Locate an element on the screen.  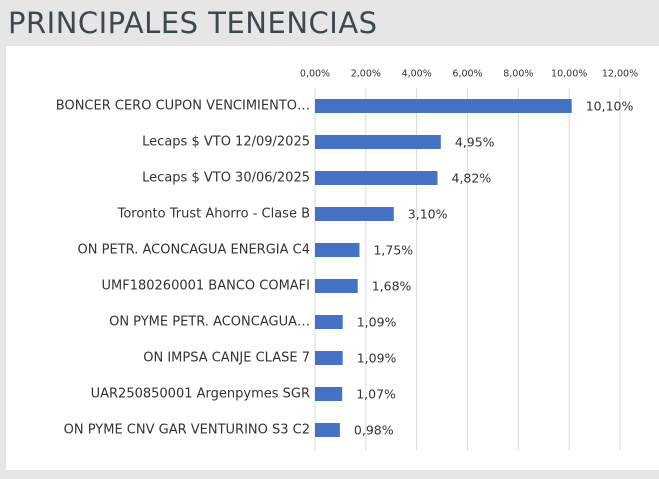
value-label: 4,95% is located at coordinates (475, 142).